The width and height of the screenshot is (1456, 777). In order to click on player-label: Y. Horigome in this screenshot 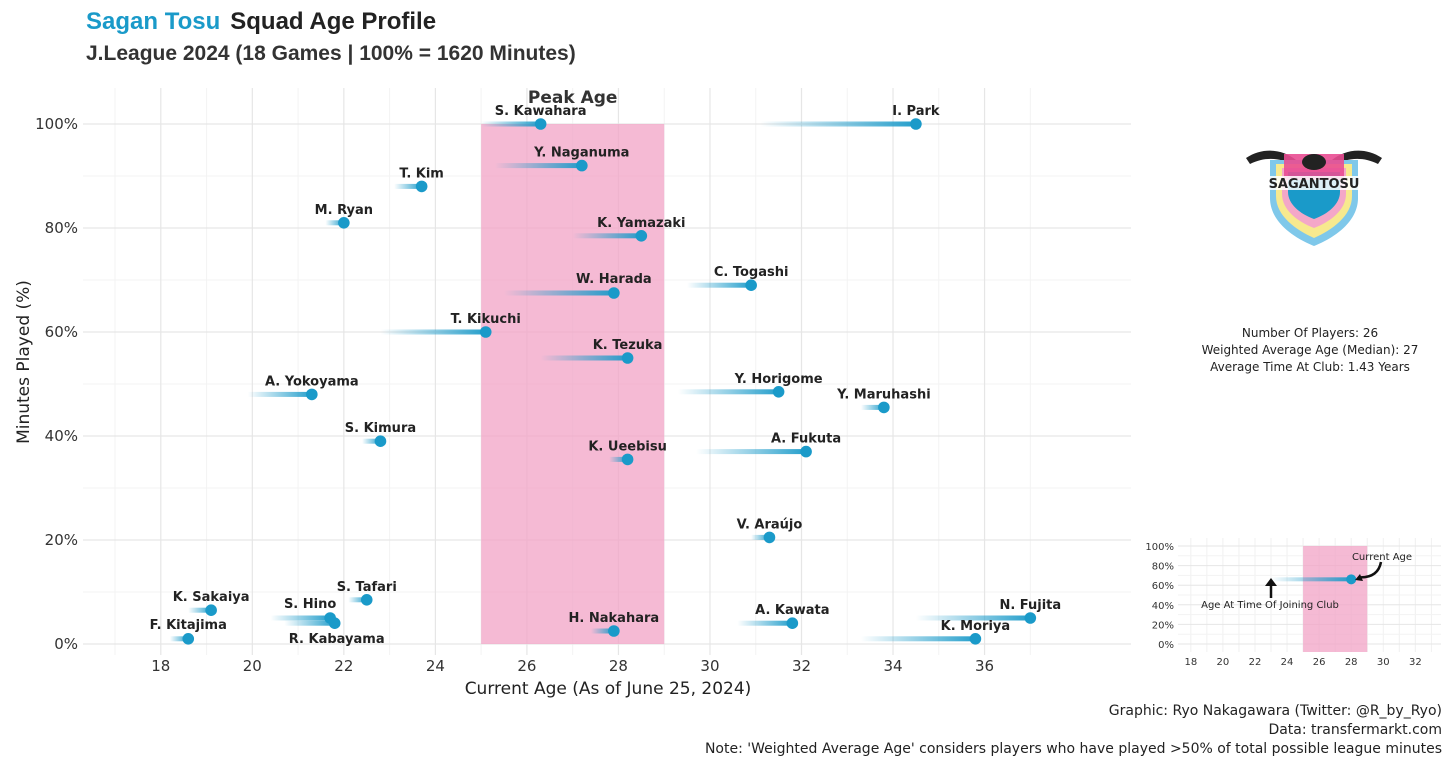, I will do `click(778, 379)`.